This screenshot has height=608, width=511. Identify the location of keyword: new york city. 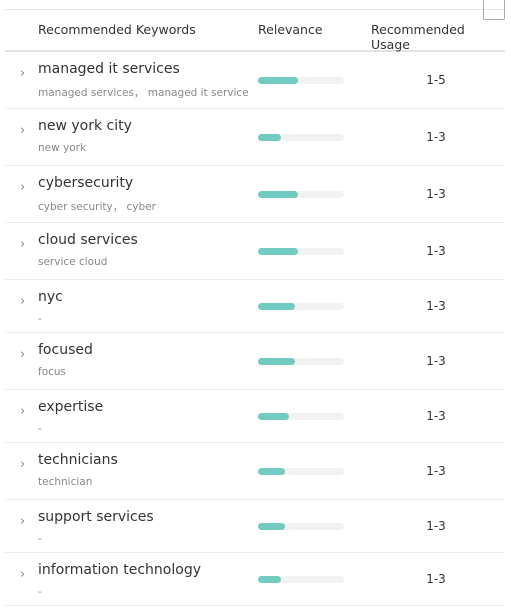
(85, 126).